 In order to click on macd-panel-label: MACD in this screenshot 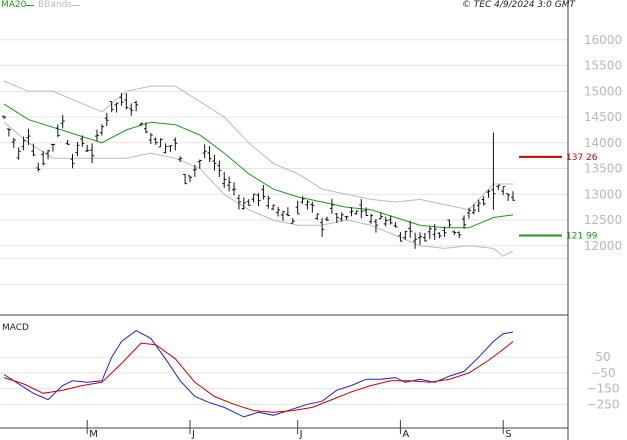, I will do `click(15, 328)`.